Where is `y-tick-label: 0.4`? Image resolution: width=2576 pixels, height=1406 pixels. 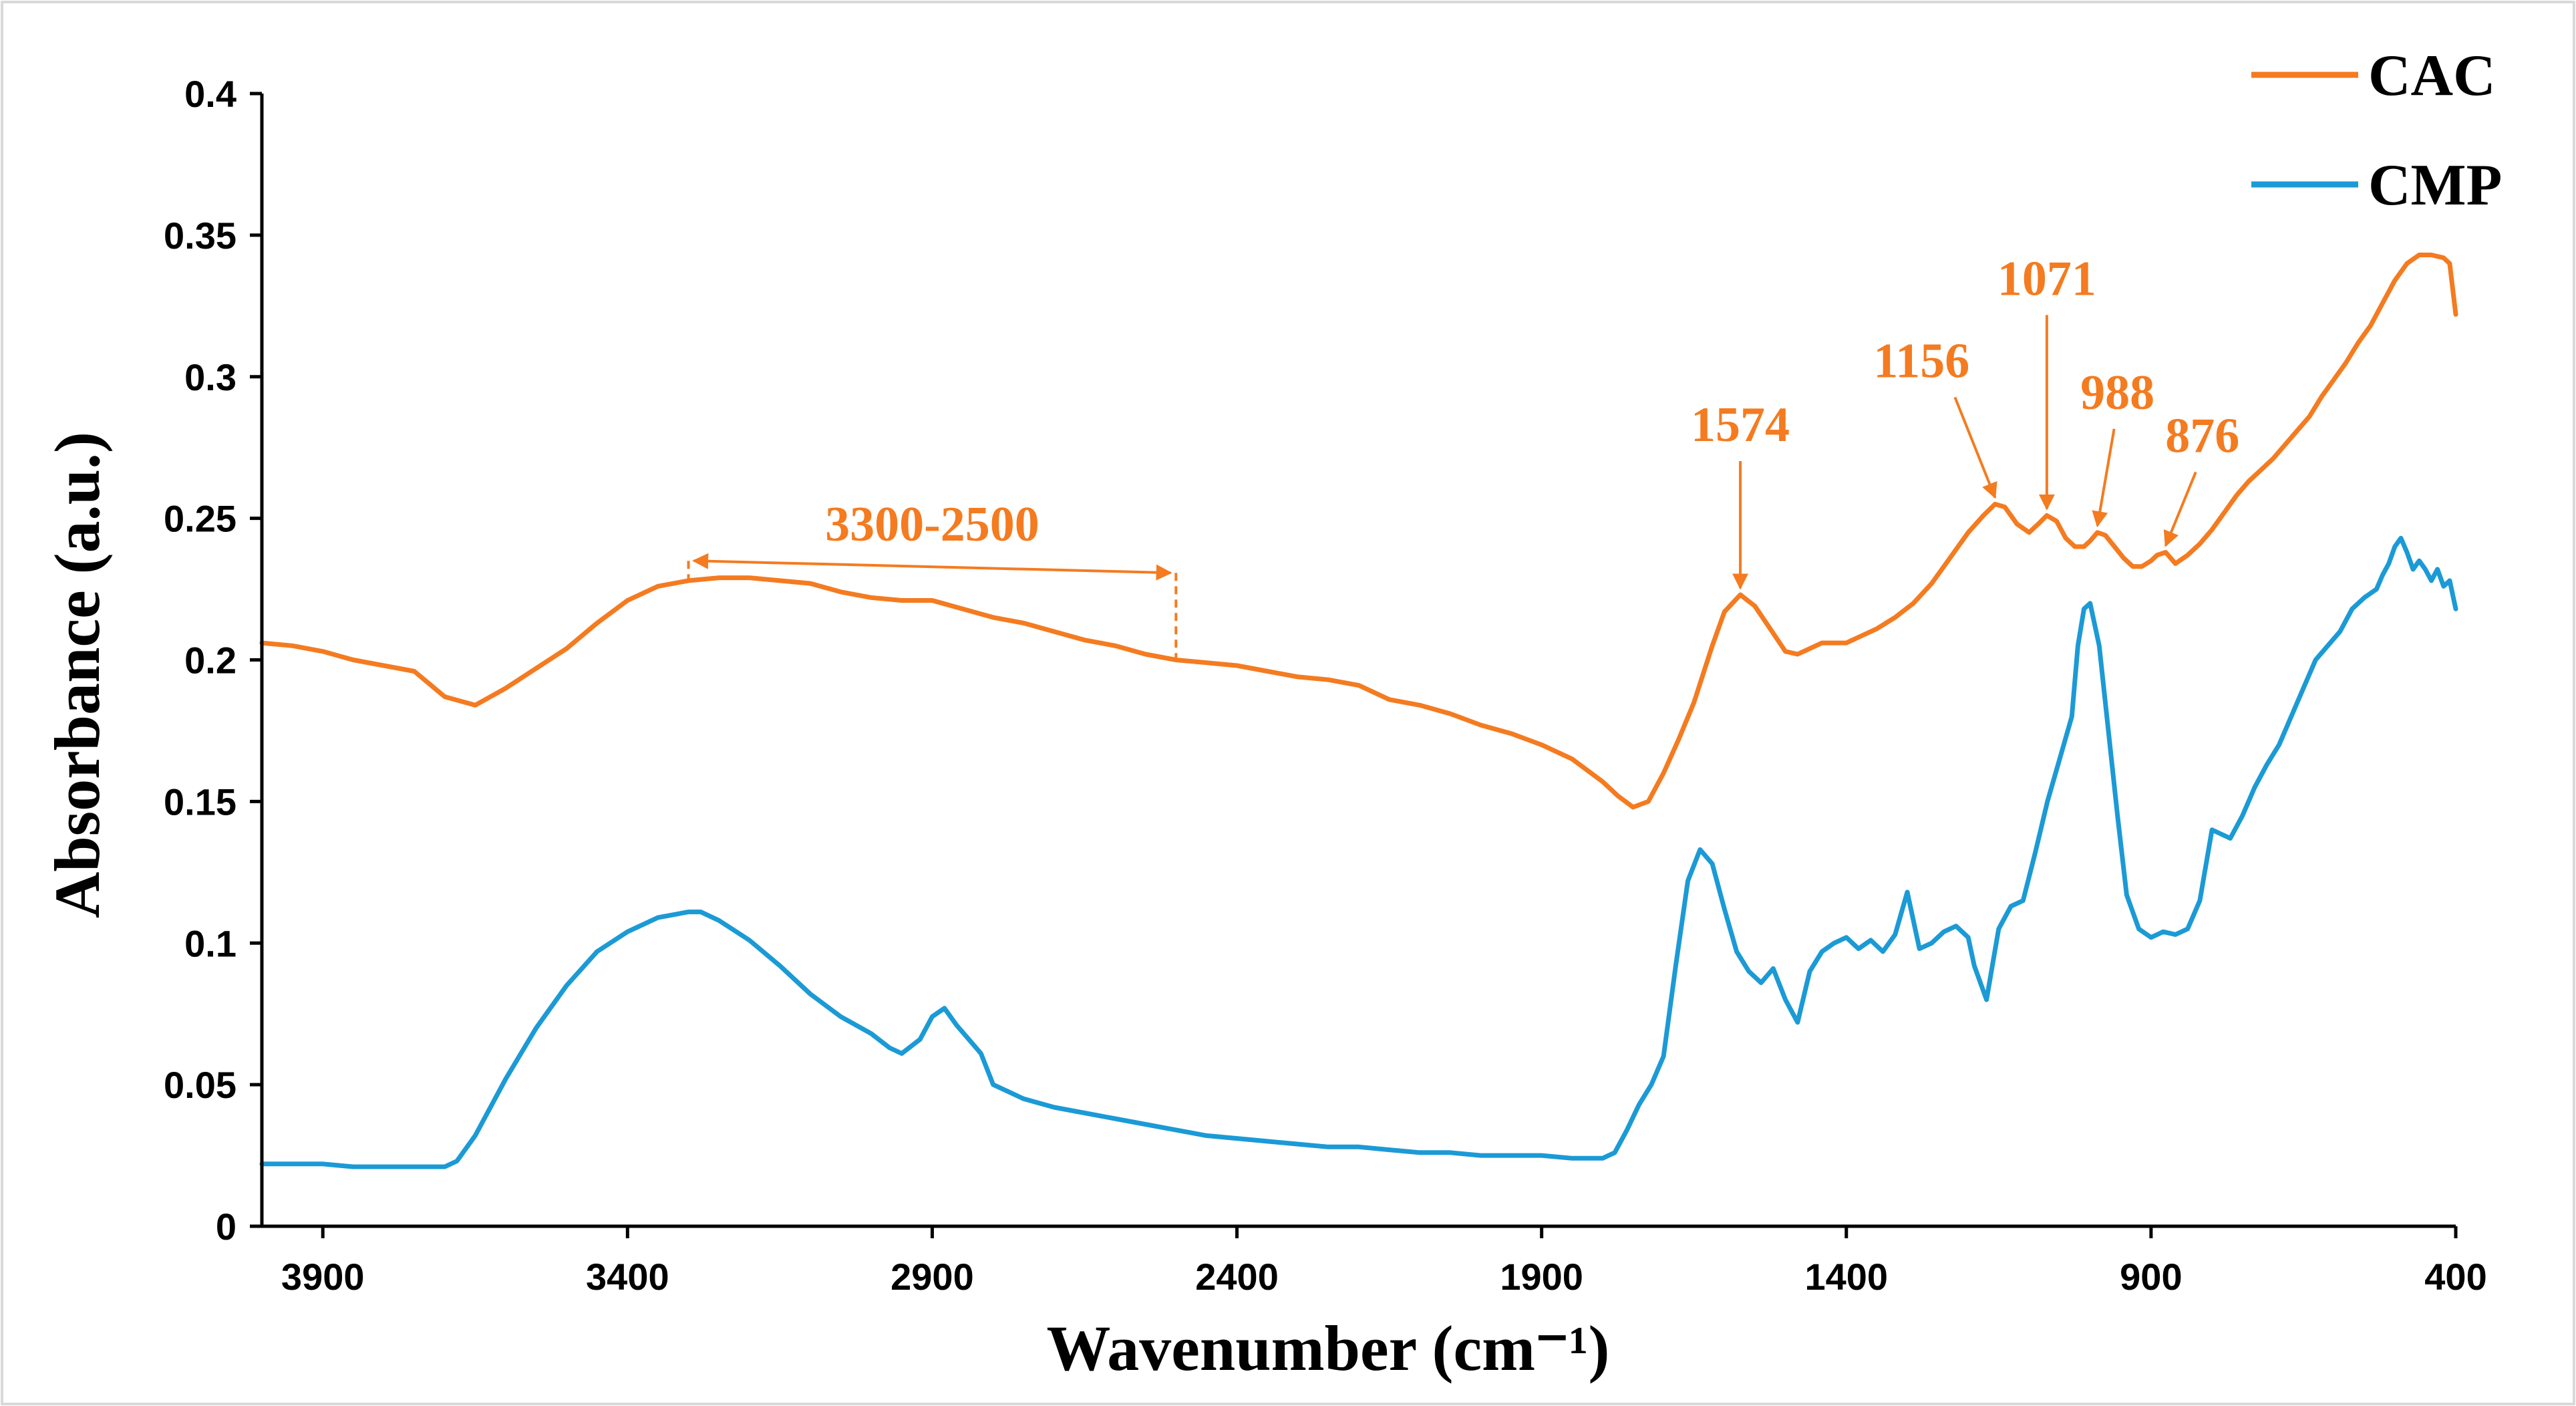
y-tick-label: 0.4 is located at coordinates (210, 94).